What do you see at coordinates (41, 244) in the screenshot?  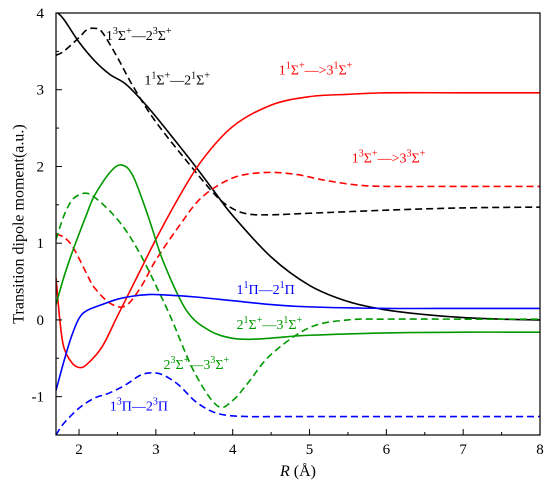 I see `y-tick-label: 1` at bounding box center [41, 244].